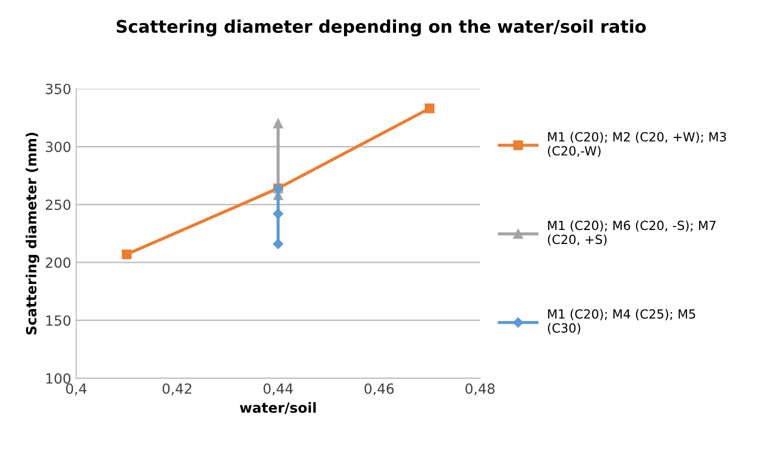 Image resolution: width=762 pixels, height=467 pixels. Describe the element at coordinates (58, 378) in the screenshot. I see `y-tick-label: 100` at that location.